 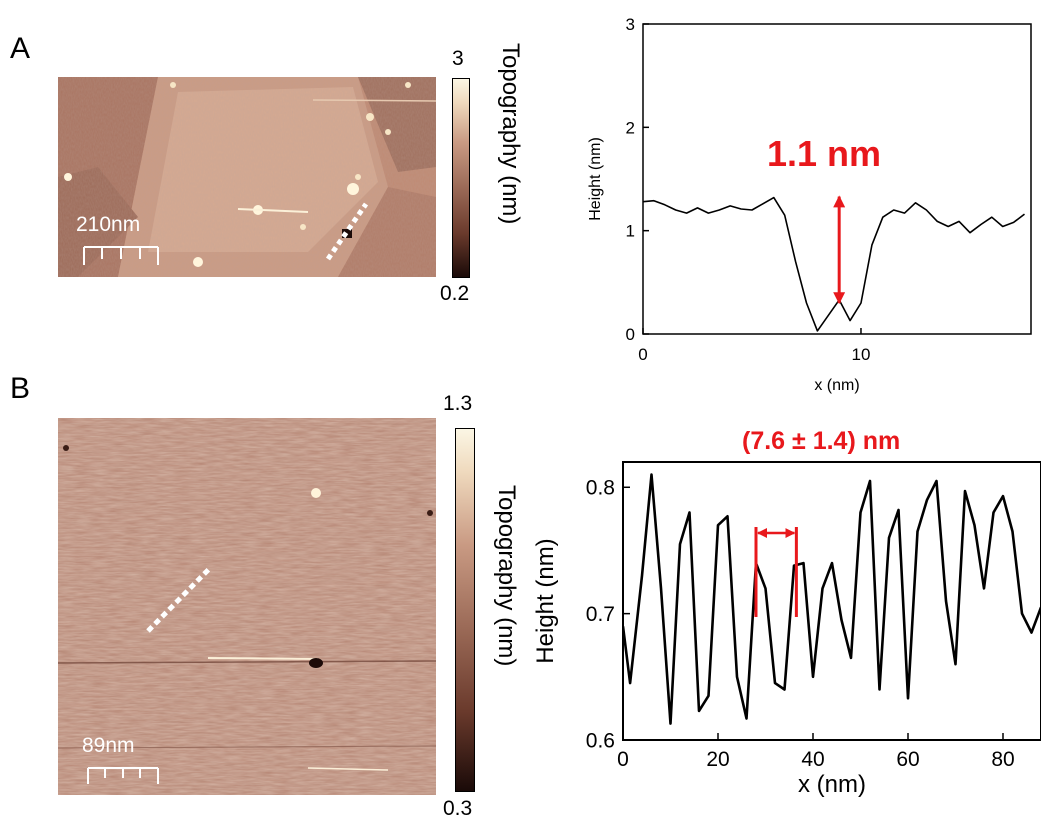 I want to click on colorbar-b, so click(x=465, y=610).